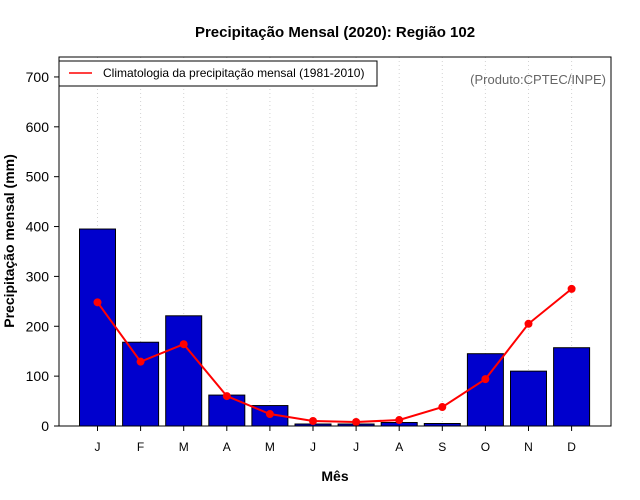 This screenshot has width=640, height=500. What do you see at coordinates (334, 476) in the screenshot?
I see `x-axis-title: Mês` at bounding box center [334, 476].